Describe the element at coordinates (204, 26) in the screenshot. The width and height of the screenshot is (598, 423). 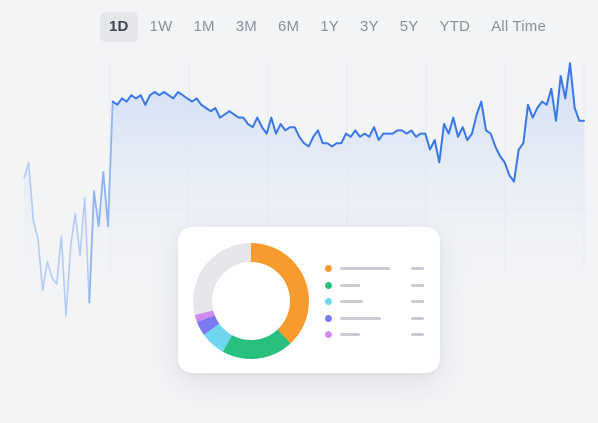
I see `tab-1m: 1M` at that location.